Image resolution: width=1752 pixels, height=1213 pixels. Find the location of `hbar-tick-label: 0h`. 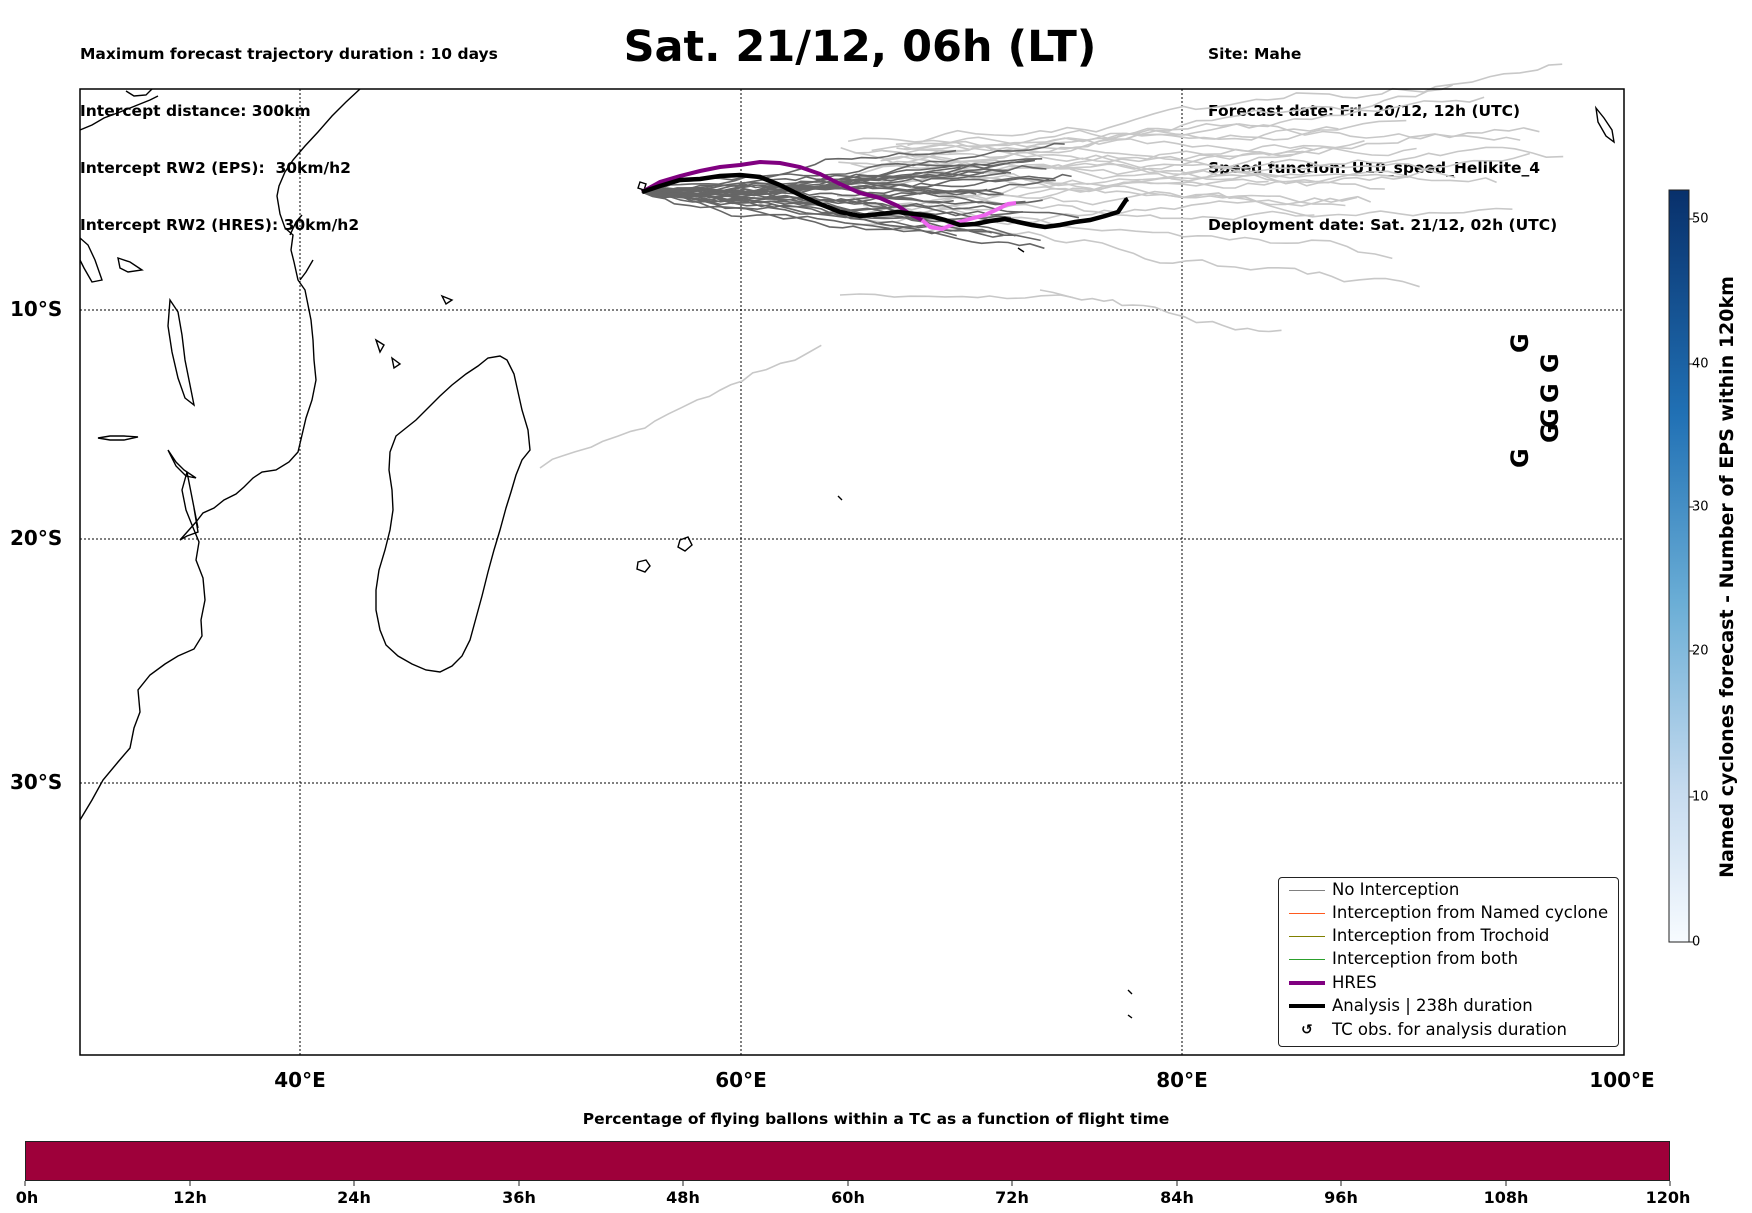

hbar-tick-label: 0h is located at coordinates (27, 1197).